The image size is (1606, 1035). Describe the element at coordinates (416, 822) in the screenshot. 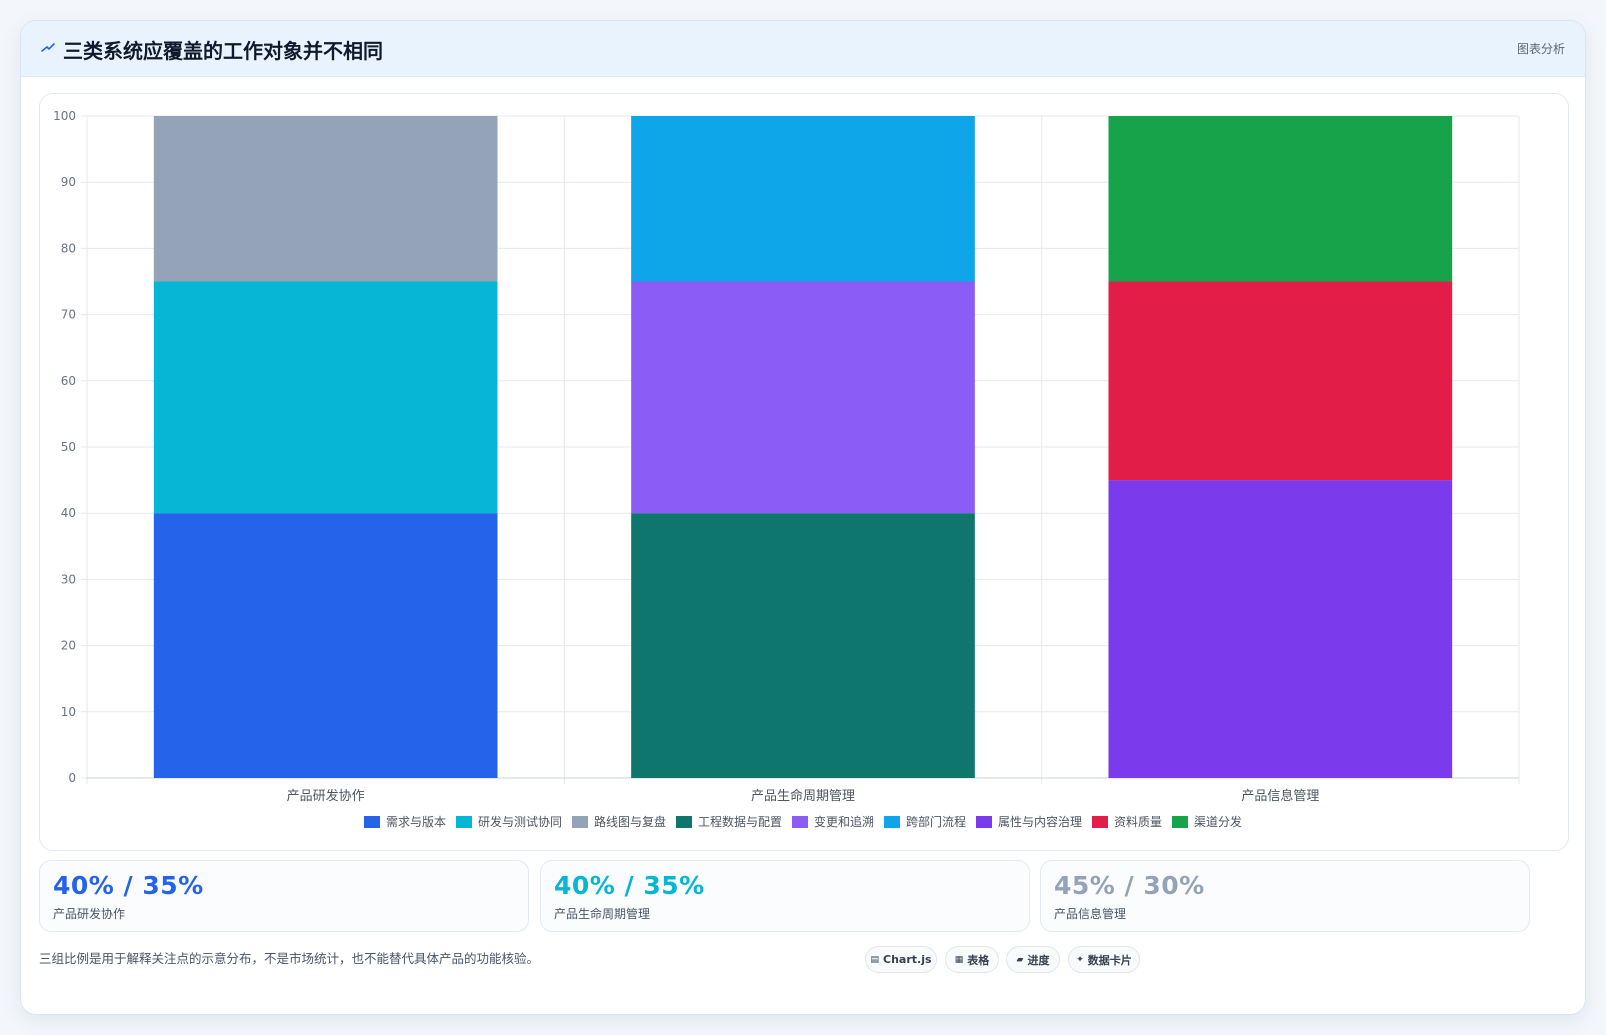

I see `legend-label: 需求与版本` at that location.